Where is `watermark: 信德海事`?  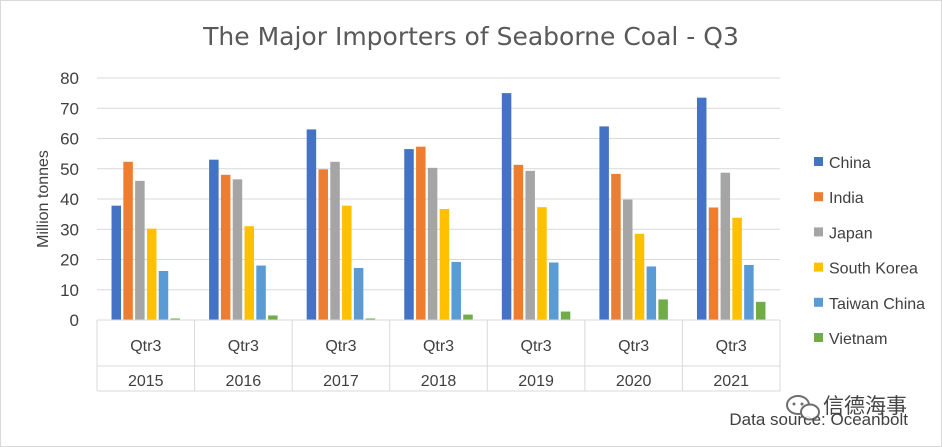 watermark: 信德海事 is located at coordinates (846, 407).